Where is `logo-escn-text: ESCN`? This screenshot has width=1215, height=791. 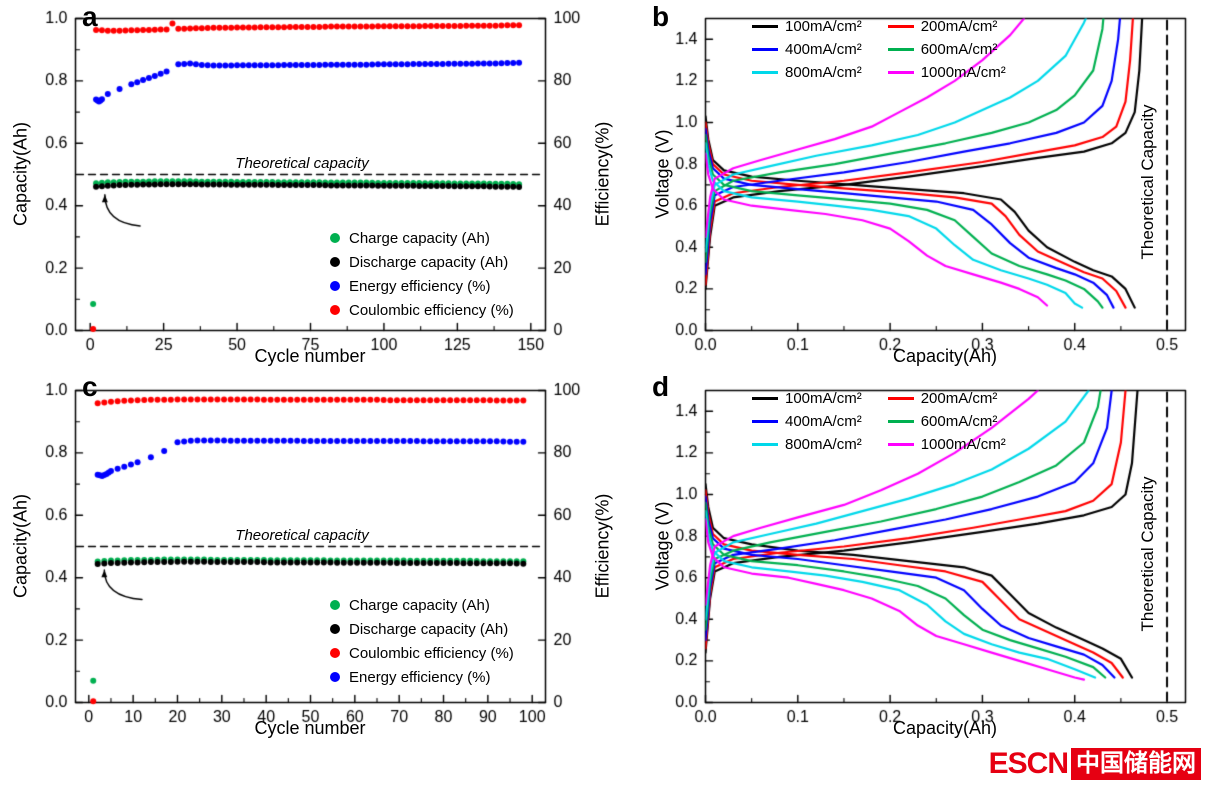
logo-escn-text: ESCN is located at coordinates (1028, 763).